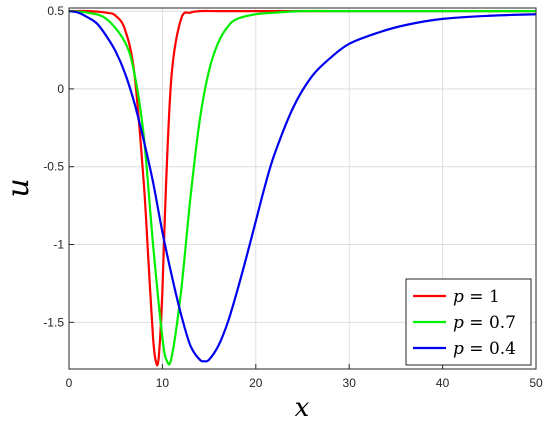 The height and width of the screenshot is (424, 550). What do you see at coordinates (256, 383) in the screenshot?
I see `x-tick-label: 20` at bounding box center [256, 383].